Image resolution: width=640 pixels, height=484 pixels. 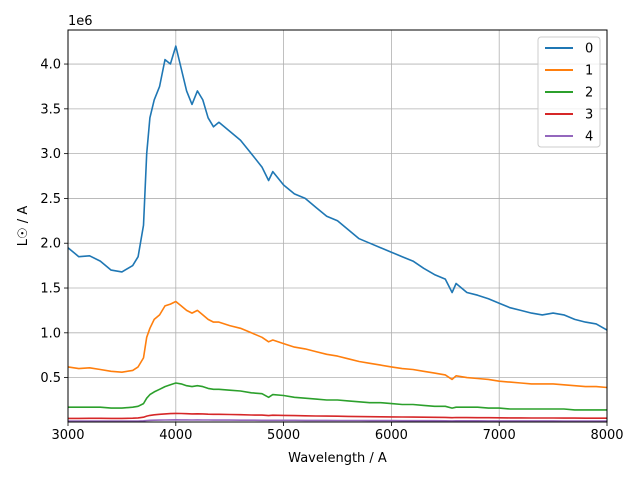 I want to click on y-tick-label: 3.0, so click(x=50, y=154).